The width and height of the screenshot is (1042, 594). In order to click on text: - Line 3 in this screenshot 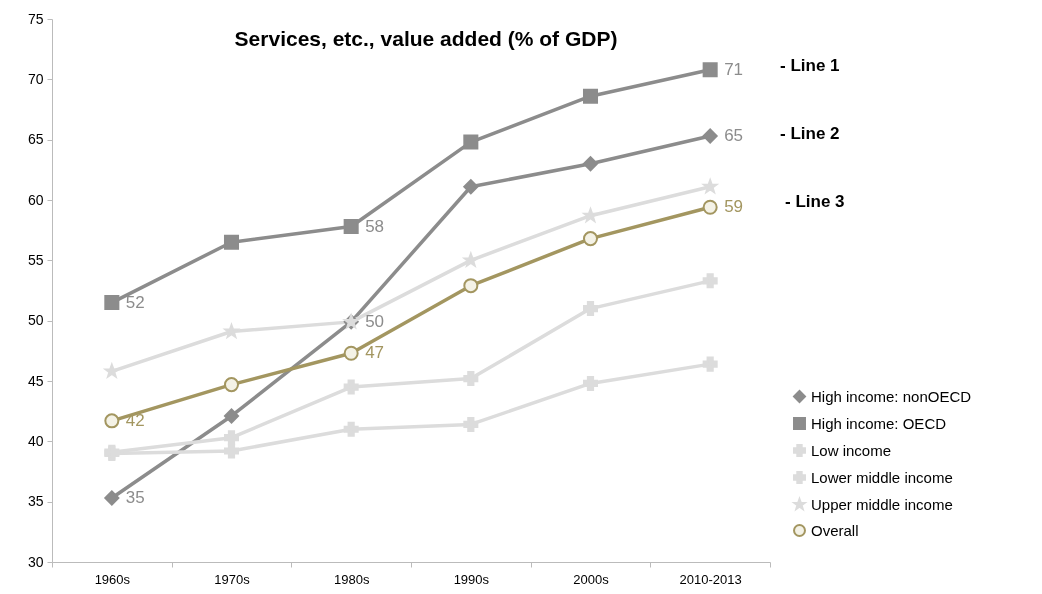, I will do `click(815, 201)`.